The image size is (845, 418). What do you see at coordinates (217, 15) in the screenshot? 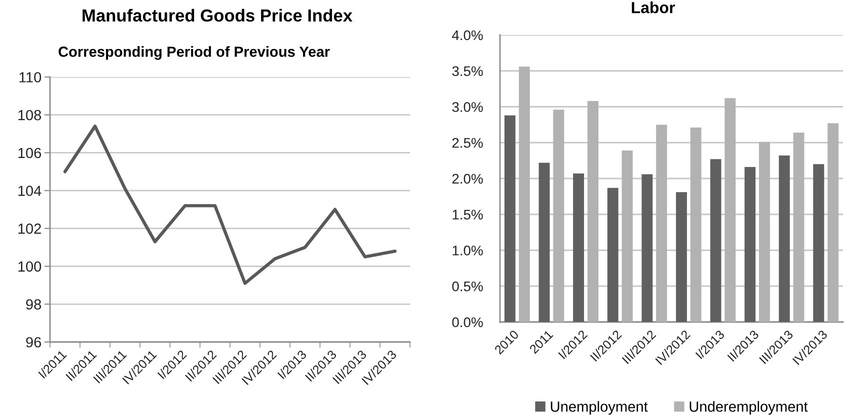
I see `chart-title: Manufactured Goods Price Index` at bounding box center [217, 15].